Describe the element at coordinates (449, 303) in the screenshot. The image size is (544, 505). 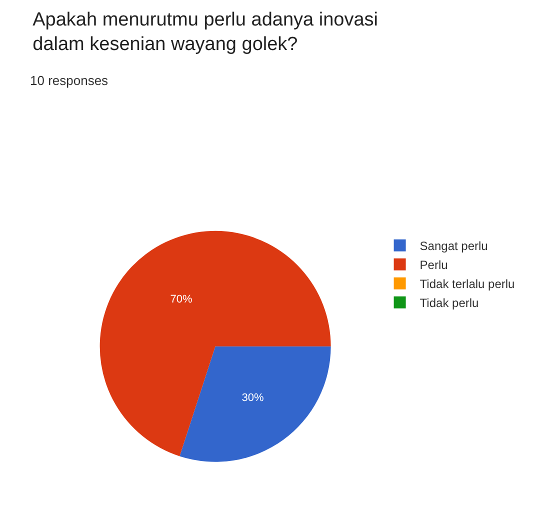
I see `legend-label: Tidak perlu` at that location.